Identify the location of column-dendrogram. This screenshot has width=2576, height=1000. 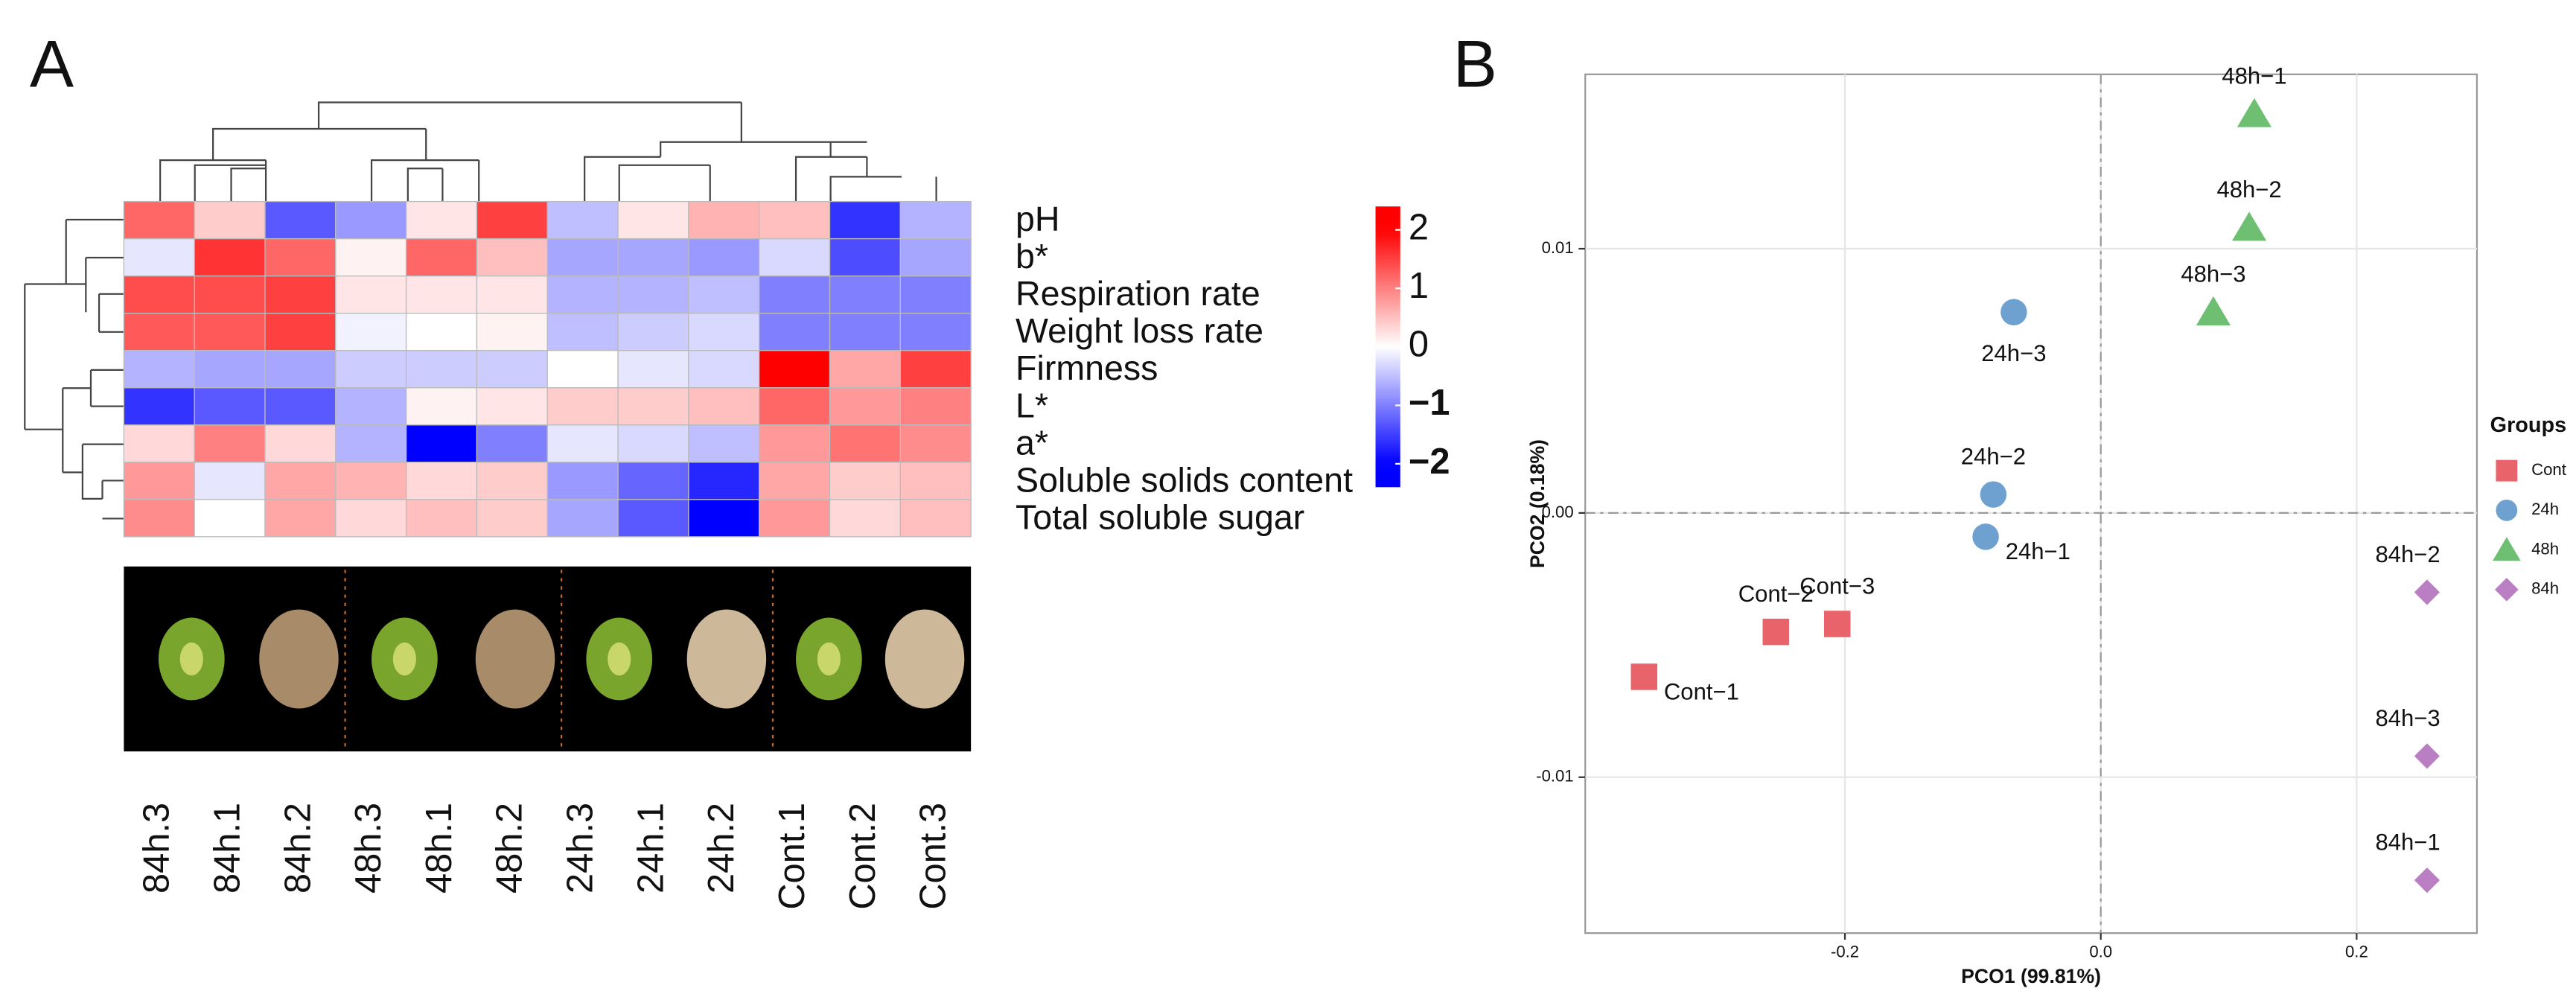
(548, 151).